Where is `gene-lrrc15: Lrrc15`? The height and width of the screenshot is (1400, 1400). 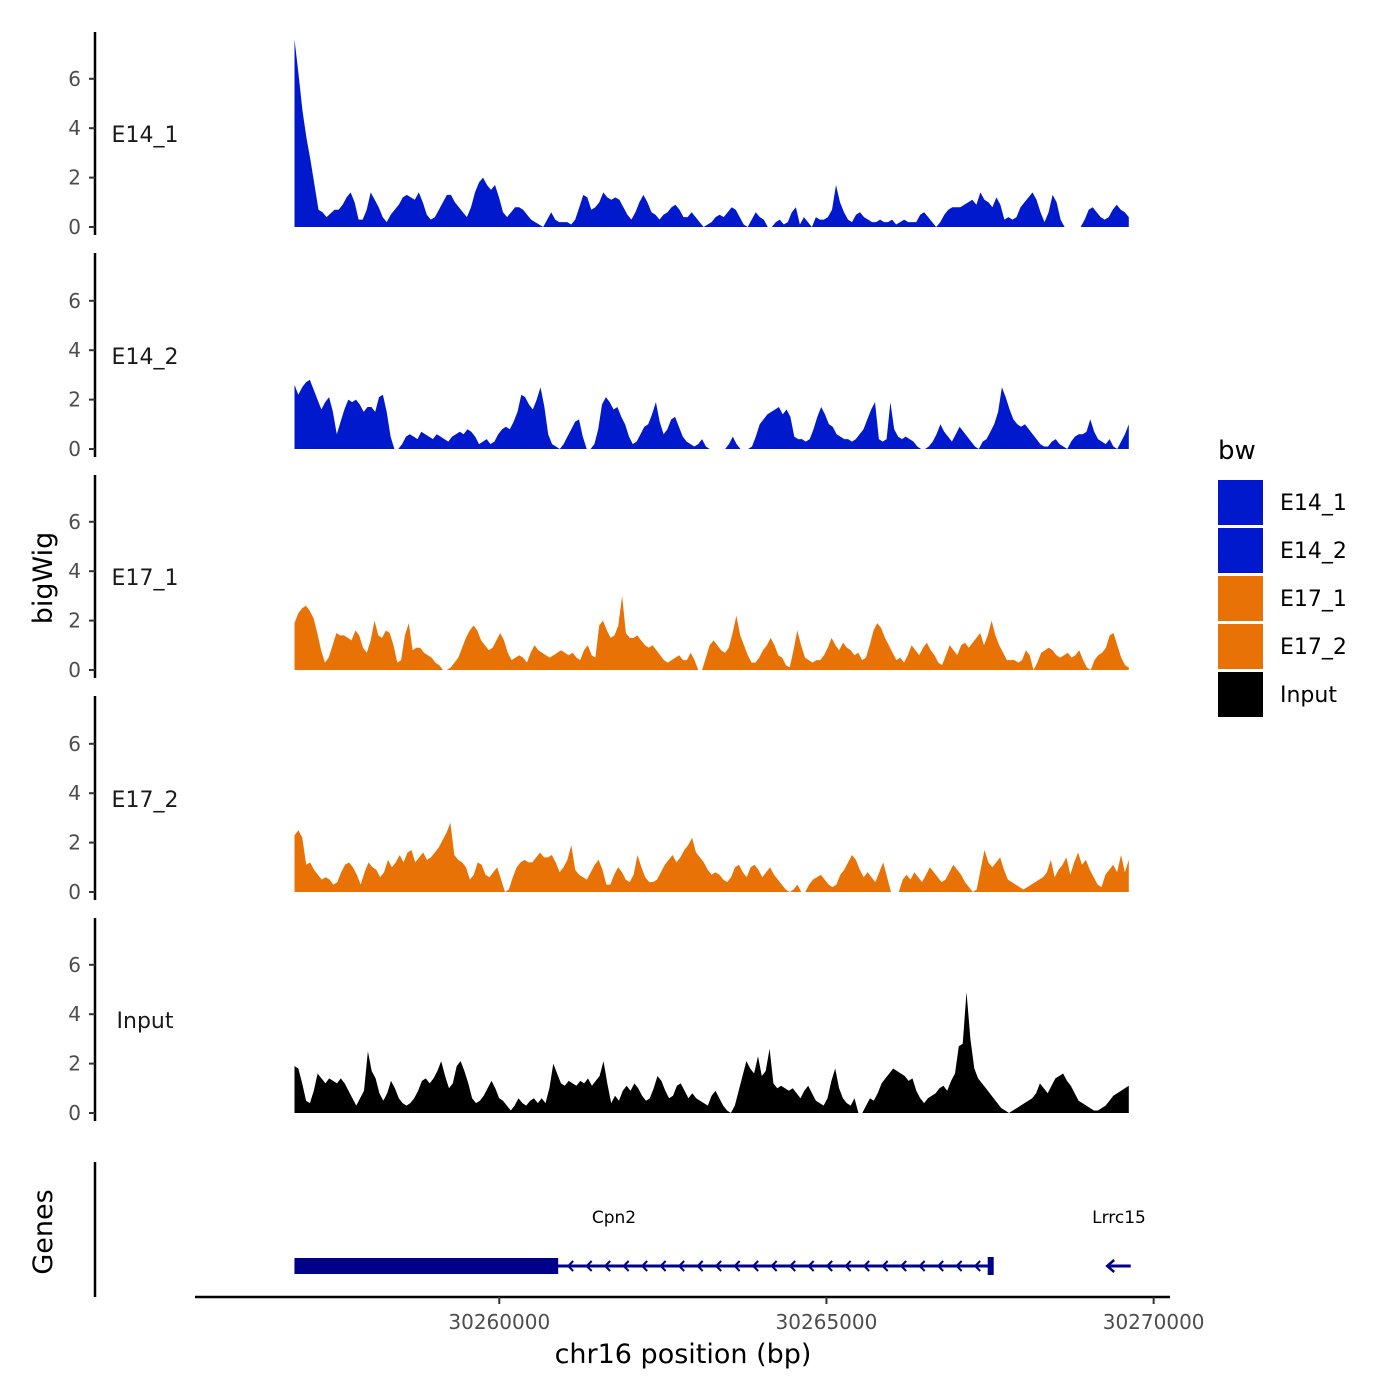 gene-lrrc15: Lrrc15 is located at coordinates (1119, 1240).